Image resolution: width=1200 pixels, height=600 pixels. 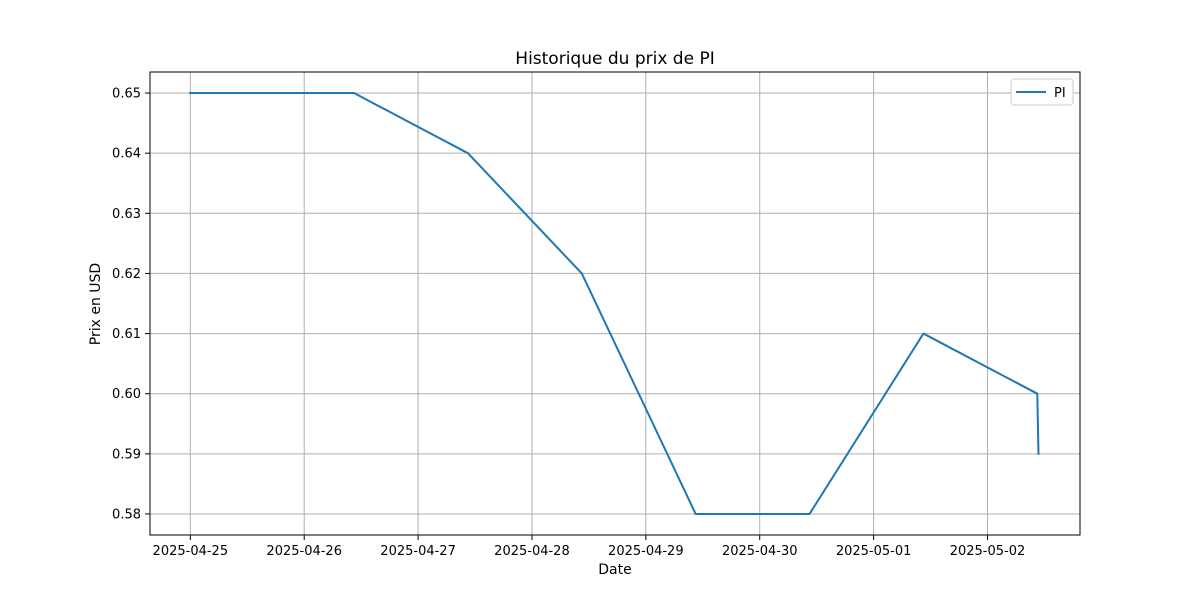 I want to click on x-tick-label: 2025-05-02, so click(x=988, y=551).